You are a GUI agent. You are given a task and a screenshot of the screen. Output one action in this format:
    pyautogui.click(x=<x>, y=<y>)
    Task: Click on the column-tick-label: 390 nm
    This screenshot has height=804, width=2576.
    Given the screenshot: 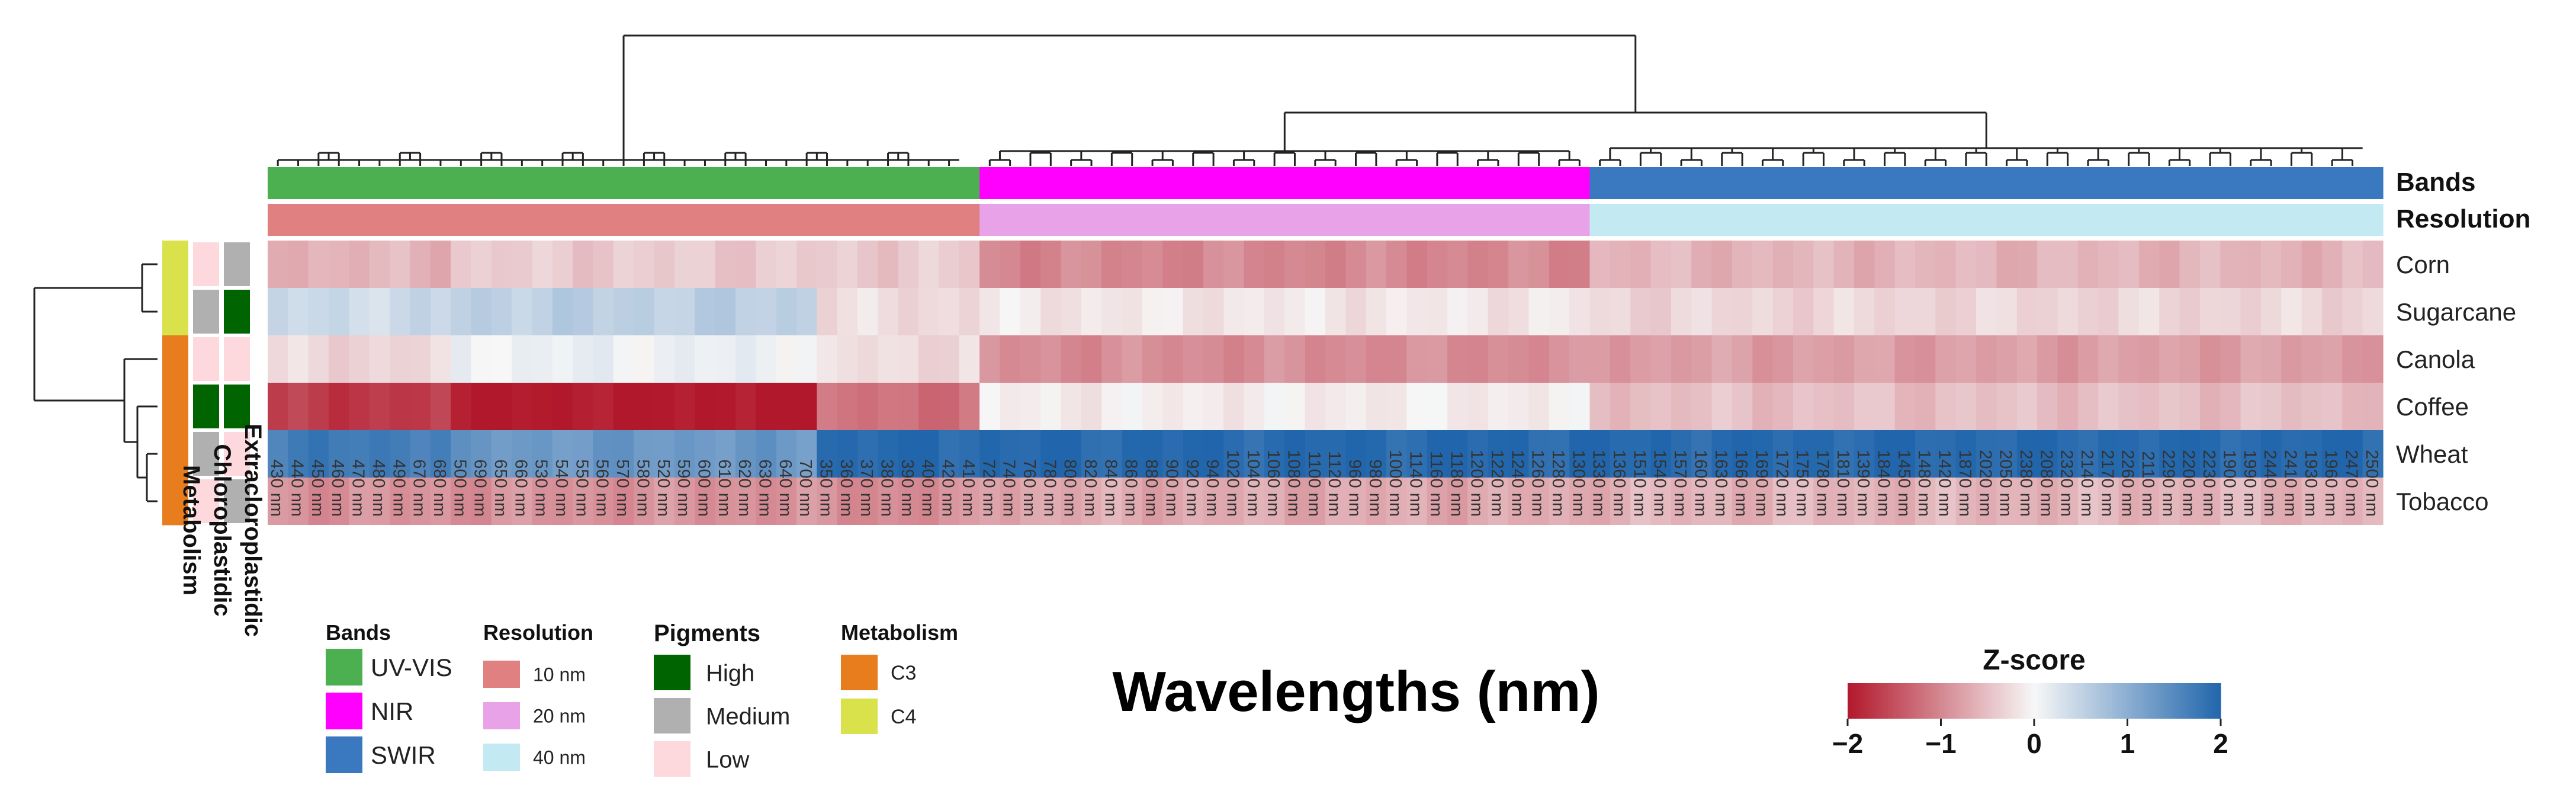 What is the action you would take?
    pyautogui.click(x=907, y=488)
    